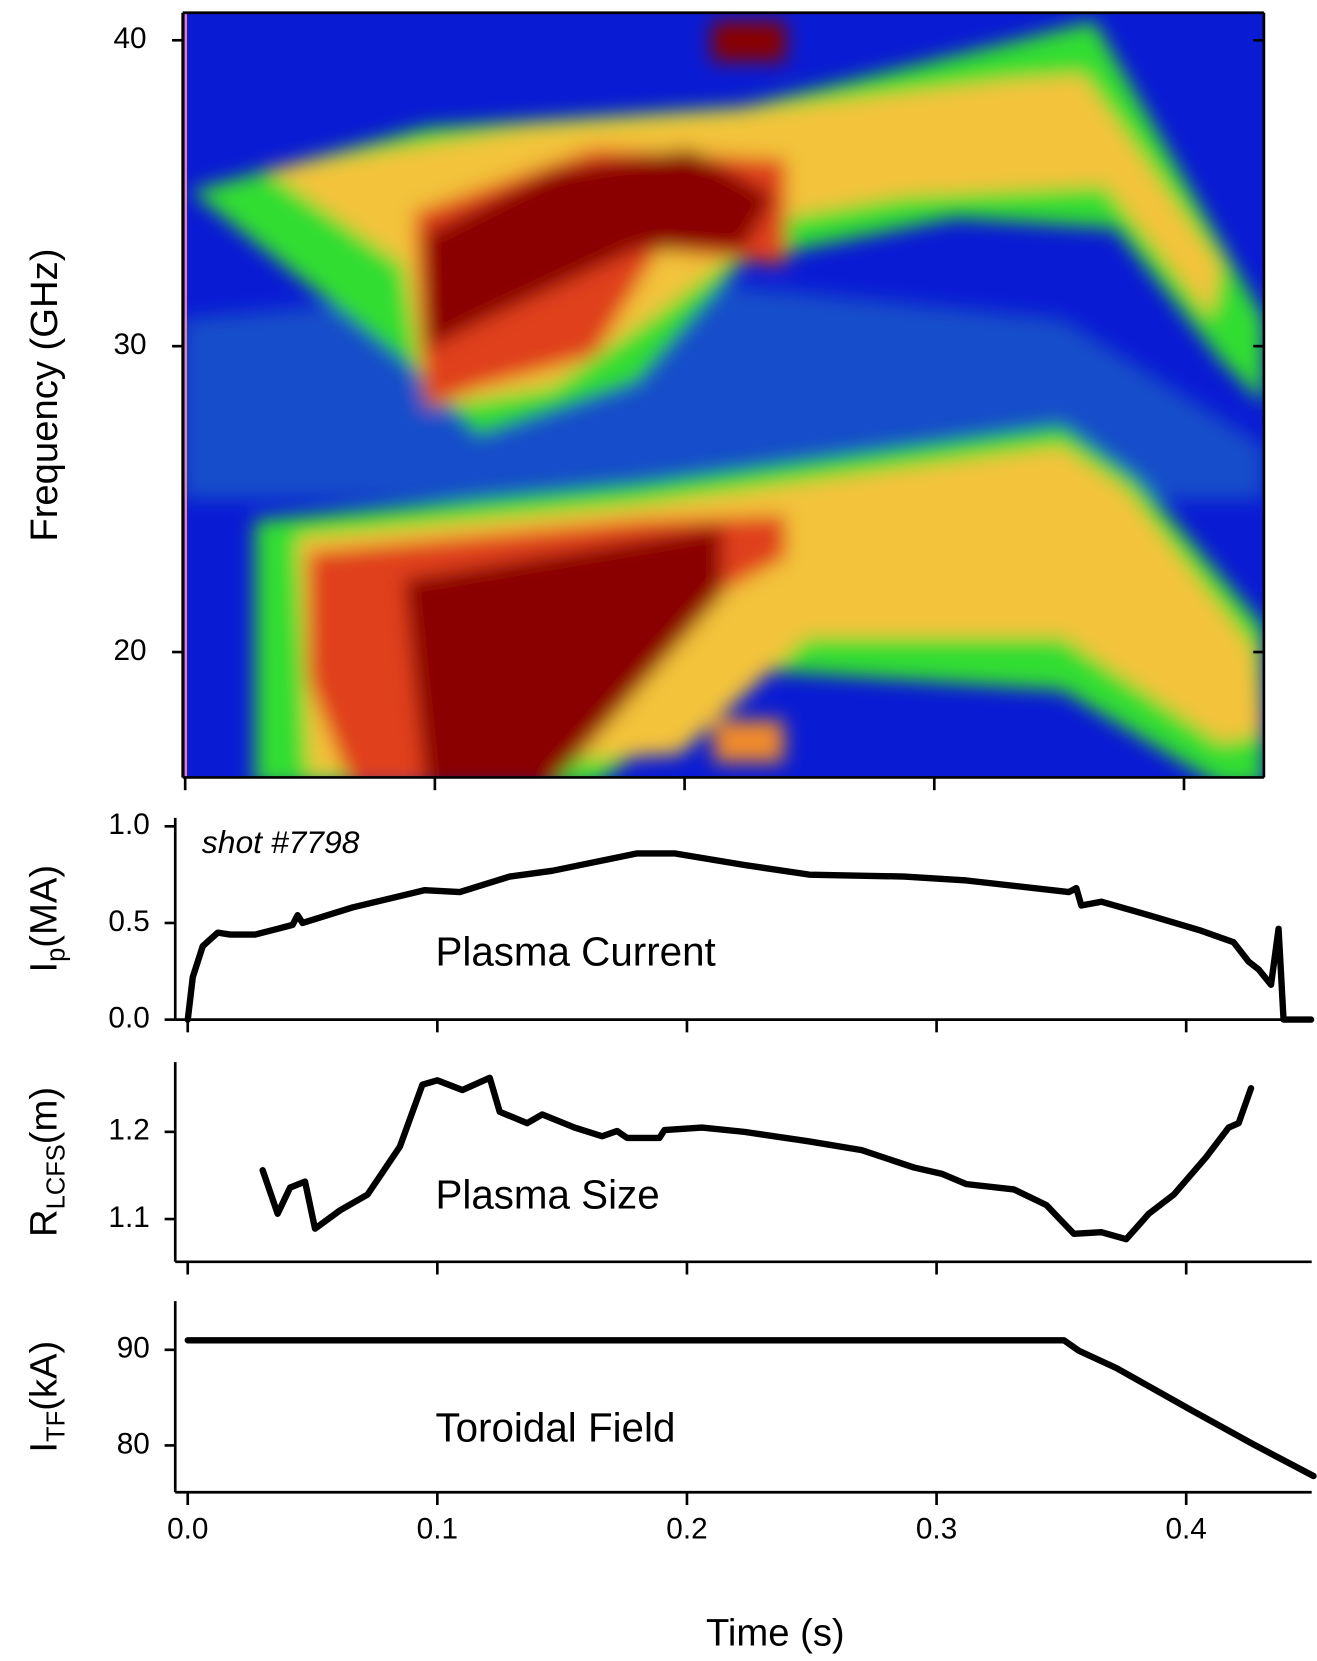 Image resolution: width=1317 pixels, height=1661 pixels. I want to click on y-axis-label: Frequency (GHz), so click(44, 395).